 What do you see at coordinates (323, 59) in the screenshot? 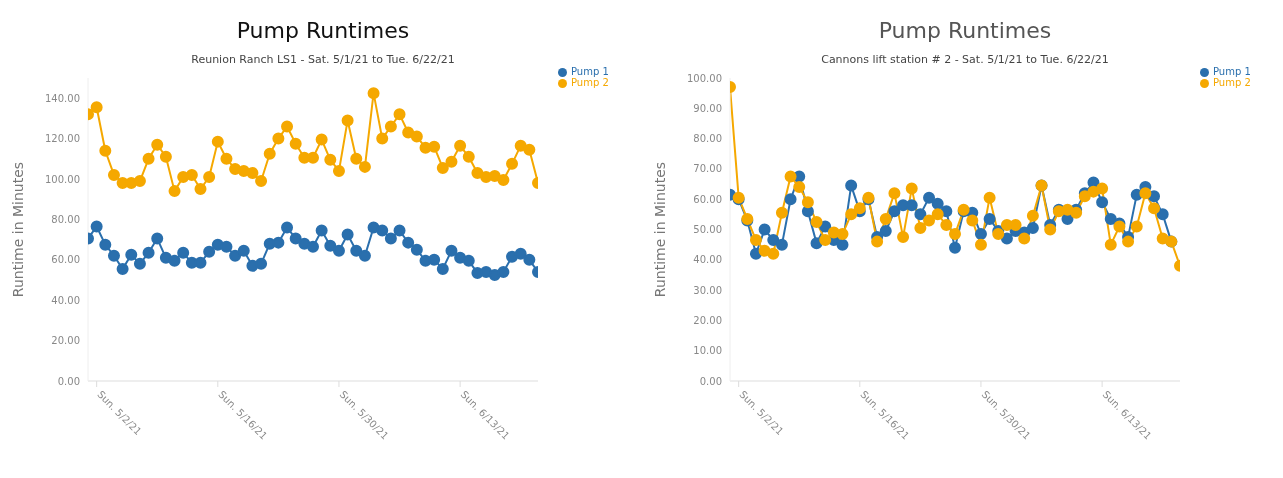
I see `chart-subtitle: Reunion Ranch LS1 - Sat. 5/1/21 to Tue. 6/22/21` at bounding box center [323, 59].